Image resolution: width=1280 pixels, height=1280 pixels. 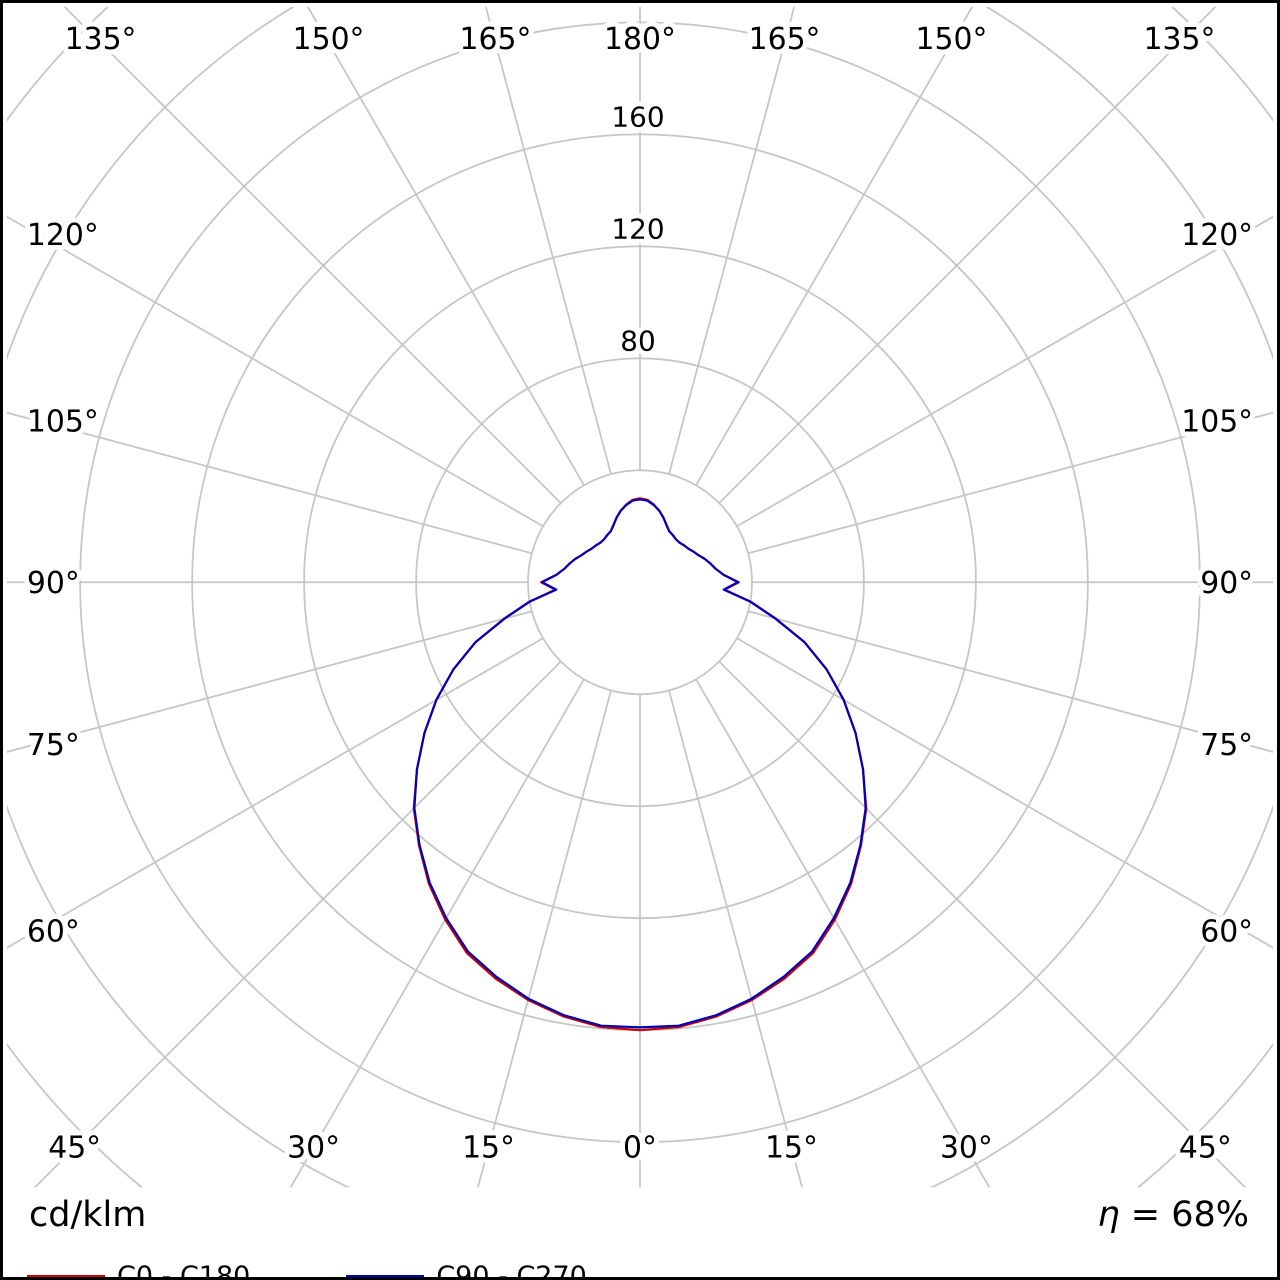 What do you see at coordinates (385, 1276) in the screenshot?
I see `legend-line-blue` at bounding box center [385, 1276].